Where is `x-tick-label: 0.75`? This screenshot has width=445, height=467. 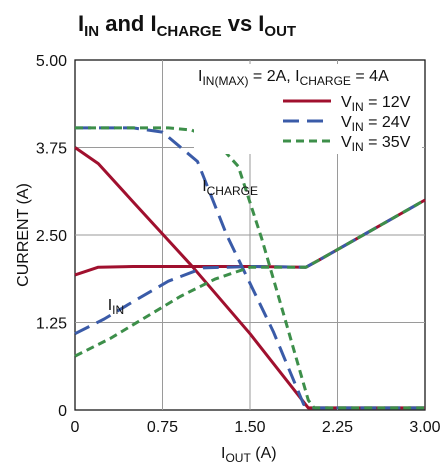
x-tick-label: 0.75 is located at coordinates (162, 427).